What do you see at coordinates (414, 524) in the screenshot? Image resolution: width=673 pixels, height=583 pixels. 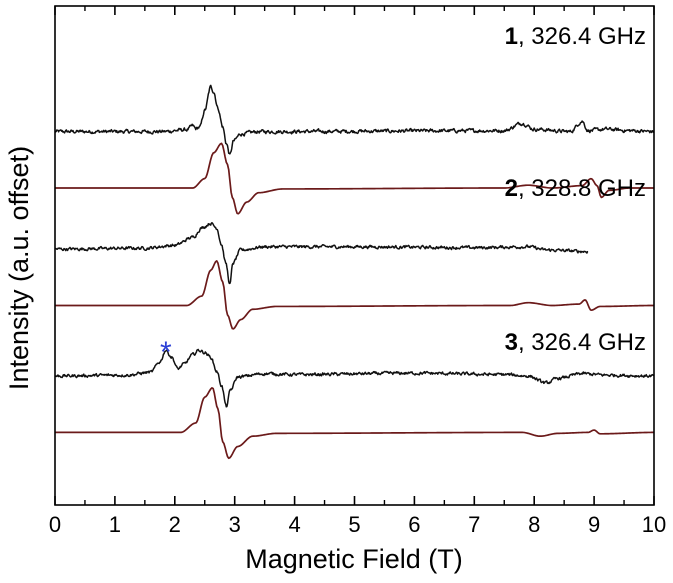 I see `x-tick-label: 6` at bounding box center [414, 524].